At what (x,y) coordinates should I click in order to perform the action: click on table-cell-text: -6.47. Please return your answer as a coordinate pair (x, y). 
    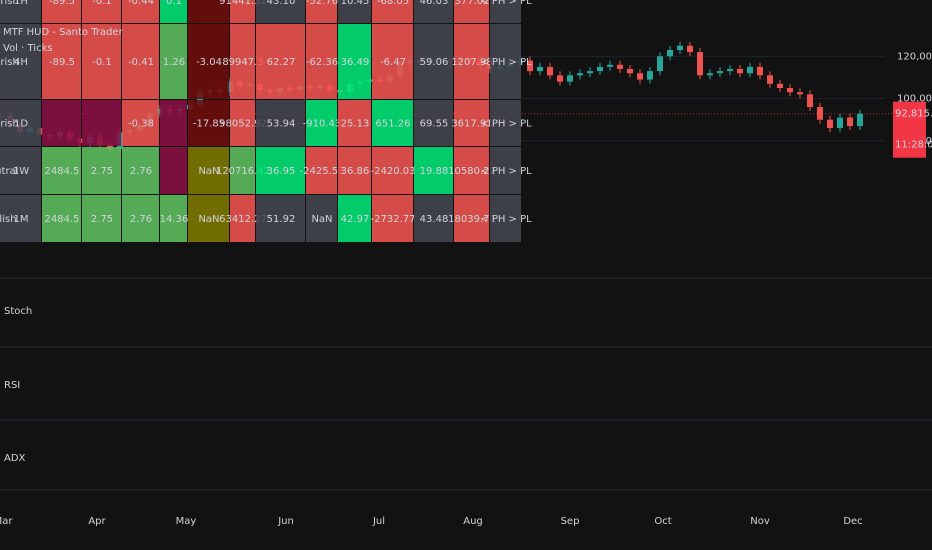
    Looking at the image, I should click on (393, 62).